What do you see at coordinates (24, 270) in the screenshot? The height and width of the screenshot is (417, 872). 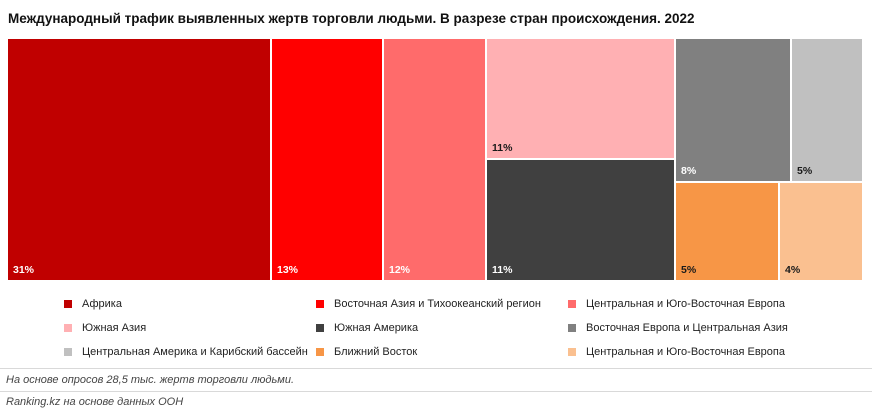 I see `treemap-tile-label: 31%` at bounding box center [24, 270].